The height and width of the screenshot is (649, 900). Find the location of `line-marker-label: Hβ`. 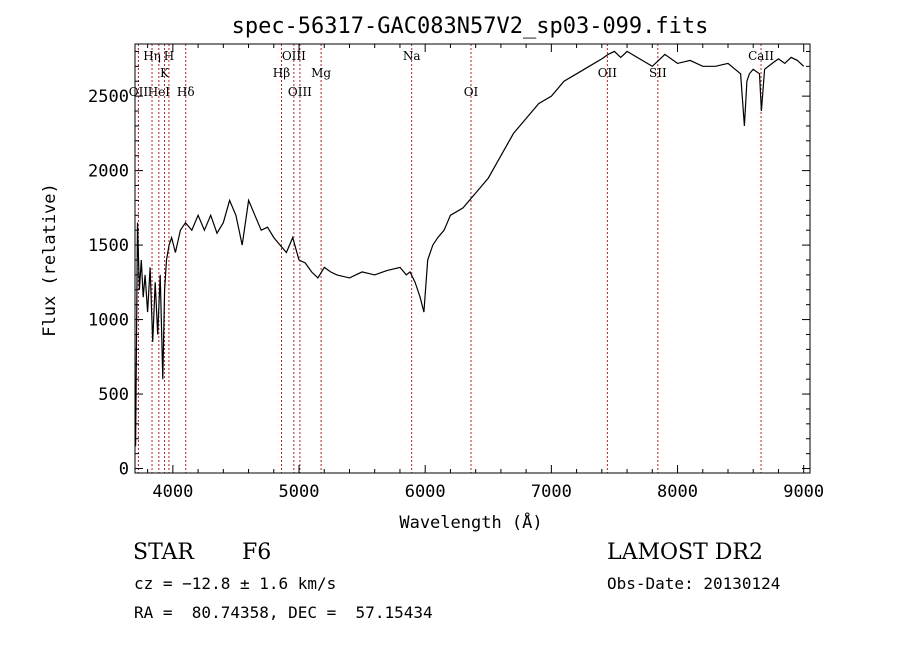

line-marker-label: Hβ is located at coordinates (281, 73).